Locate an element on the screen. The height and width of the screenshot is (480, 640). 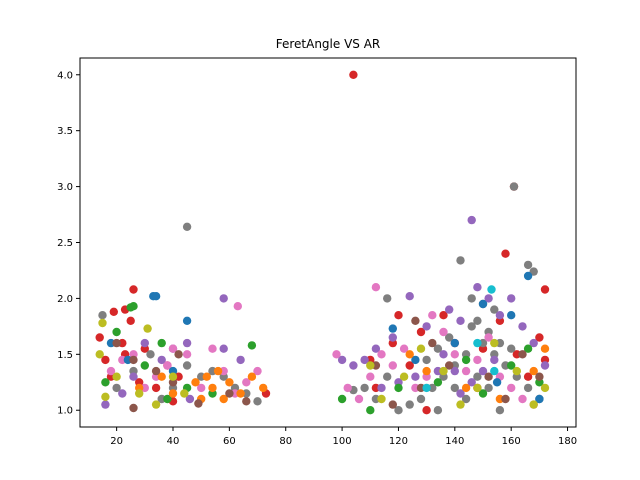
y-tick-label: 3.0 is located at coordinates (65, 187).